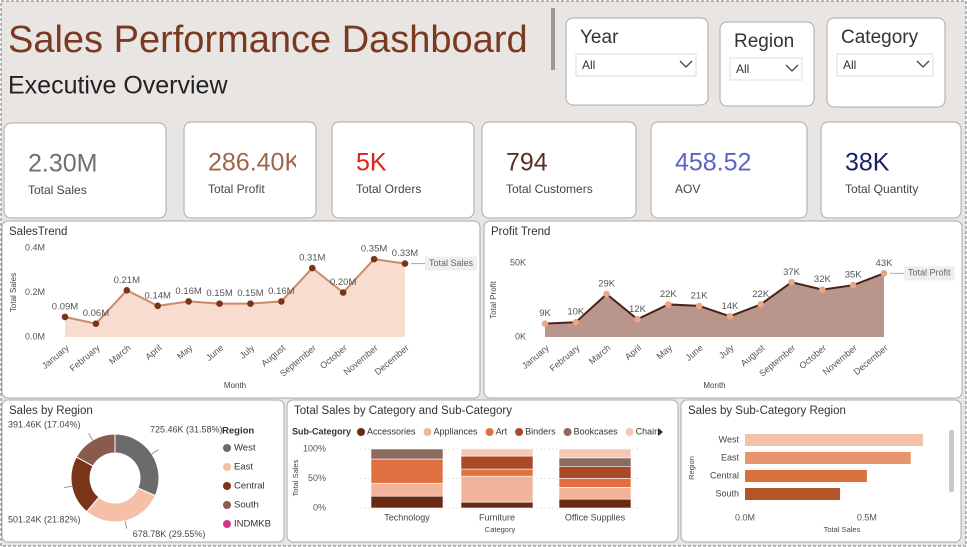 The width and height of the screenshot is (967, 547). I want to click on legend-label: West, so click(245, 448).